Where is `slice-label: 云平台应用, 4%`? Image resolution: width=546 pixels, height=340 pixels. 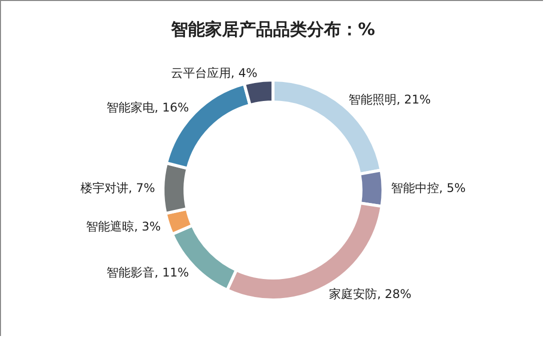
slice-label: 云平台应用, 4% is located at coordinates (214, 73).